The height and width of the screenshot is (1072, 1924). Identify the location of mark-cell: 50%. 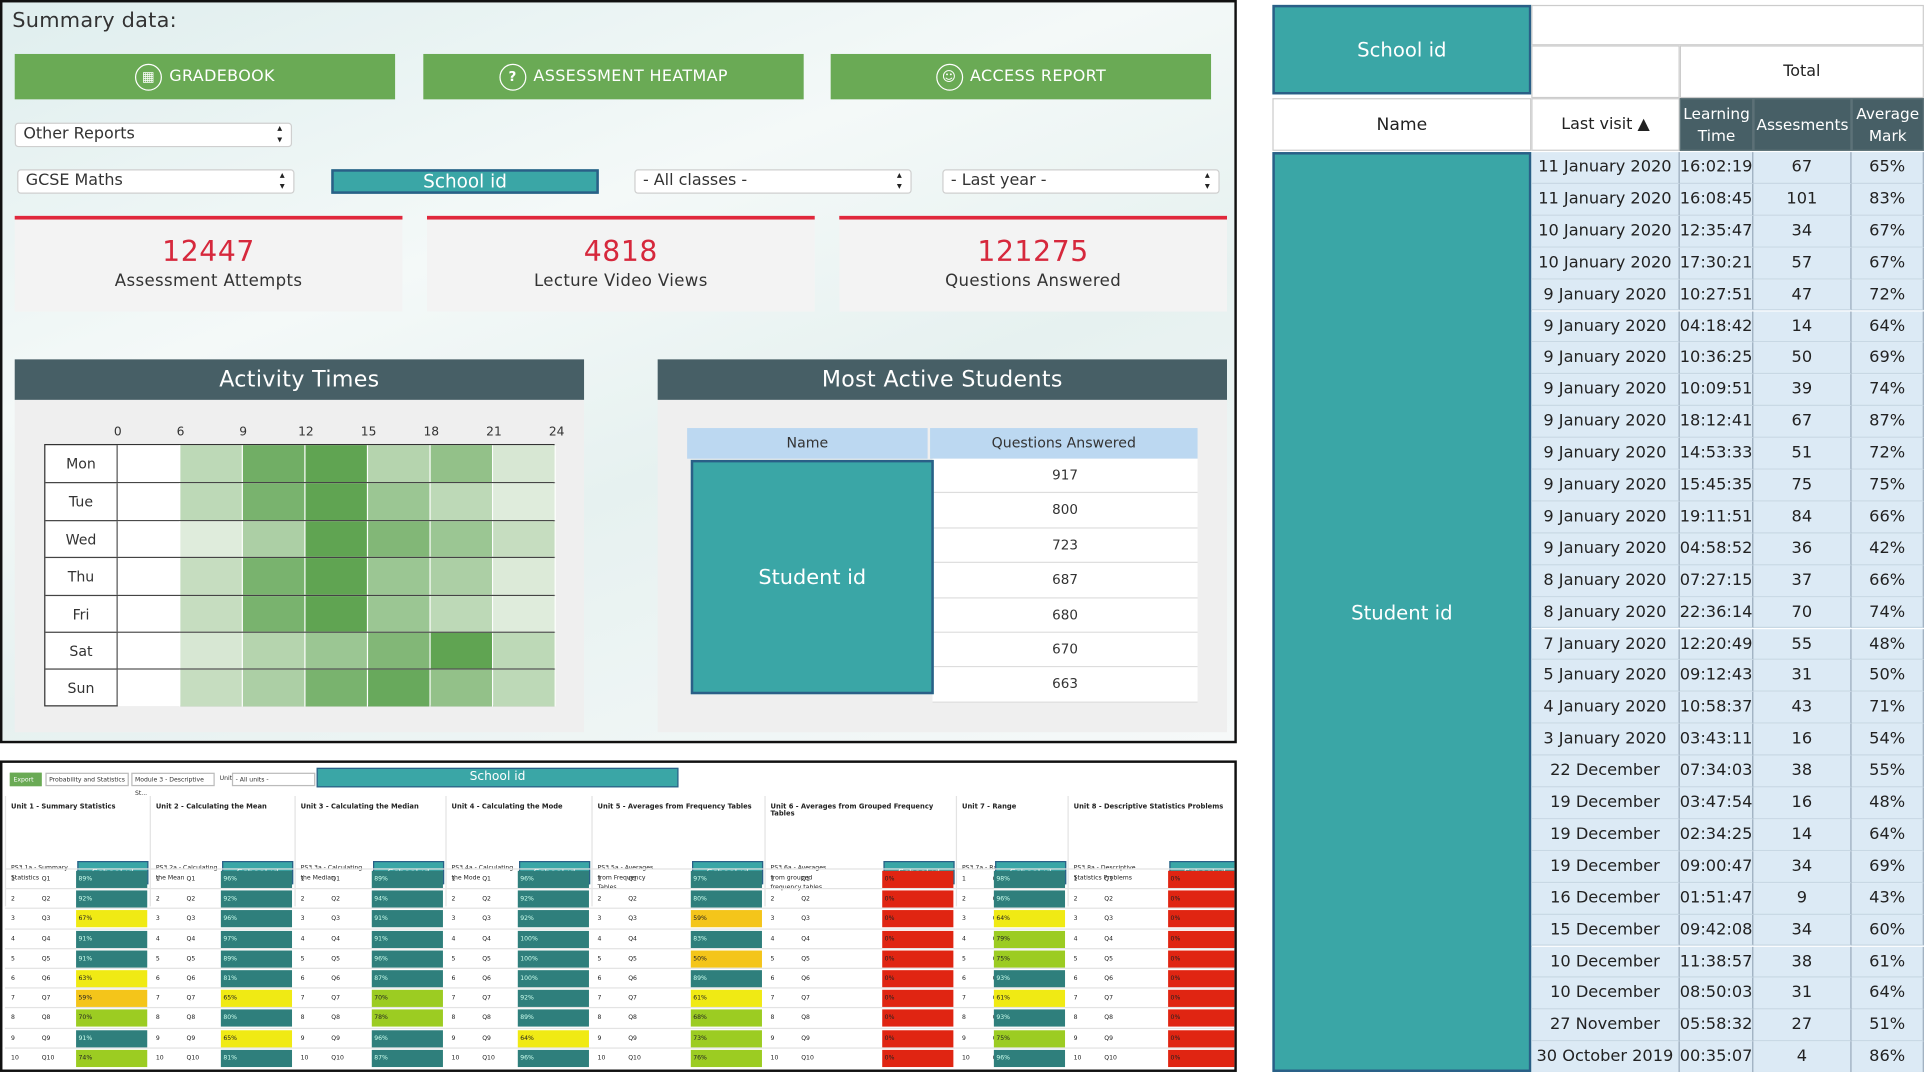
(726, 959).